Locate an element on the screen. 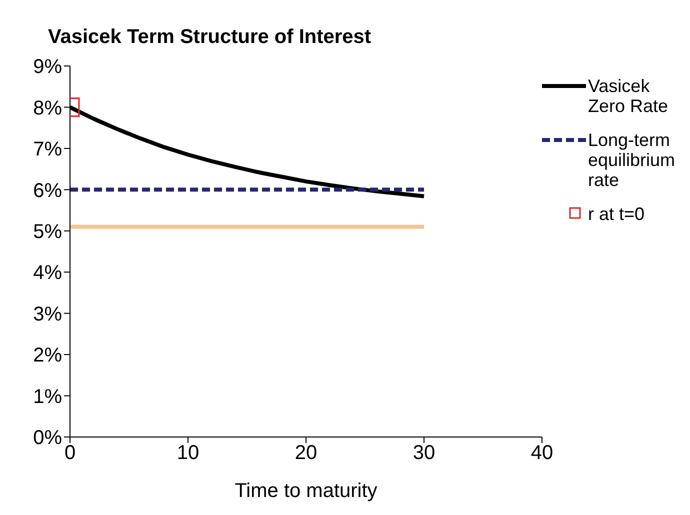 Image resolution: width=690 pixels, height=515 pixels. y-tick-label: 4% is located at coordinates (47, 273).